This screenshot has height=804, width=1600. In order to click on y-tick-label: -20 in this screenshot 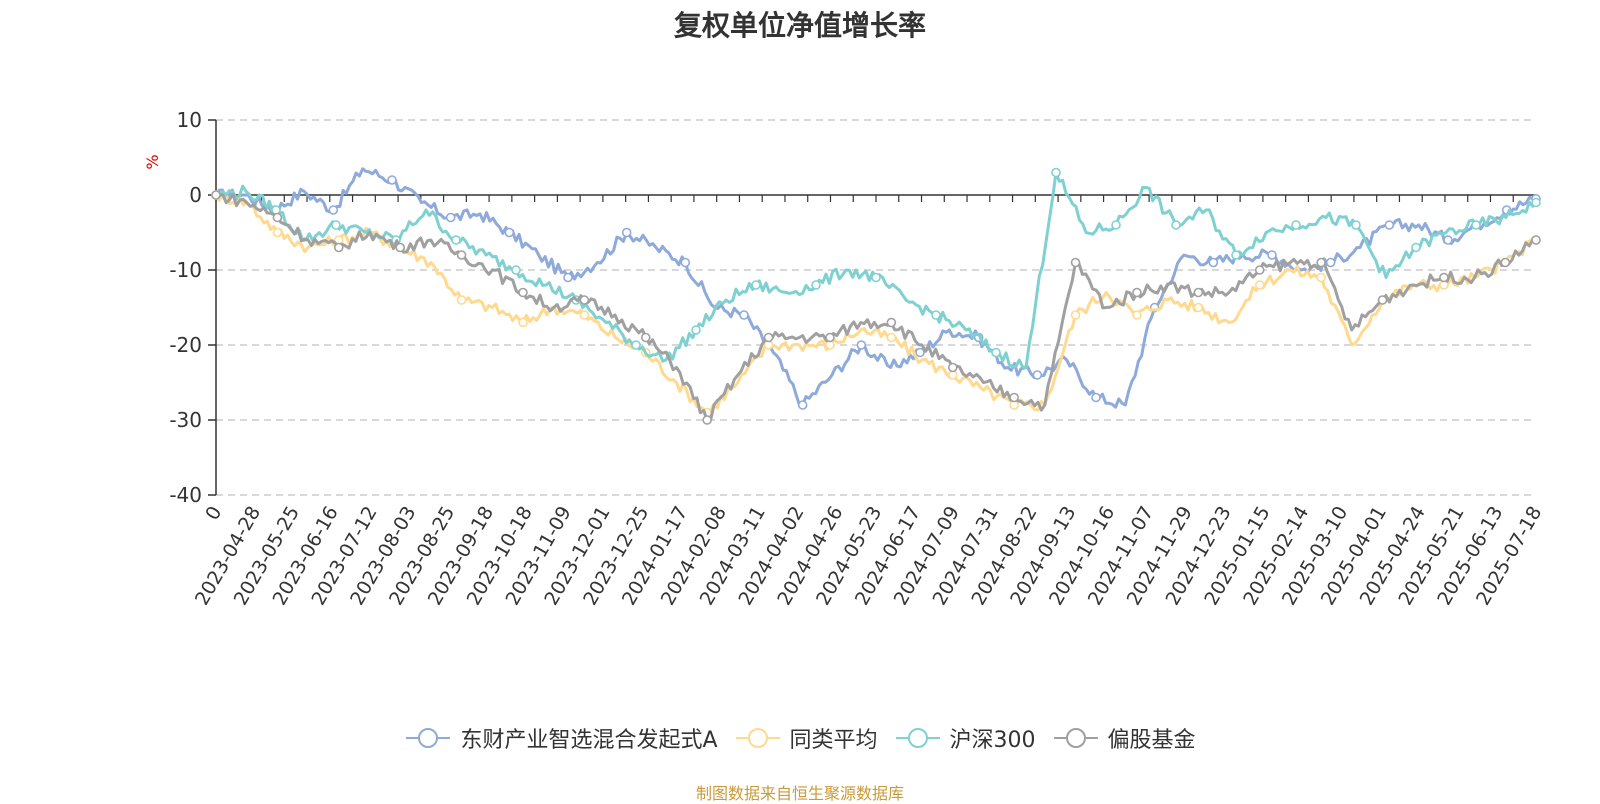, I will do `click(185, 345)`.